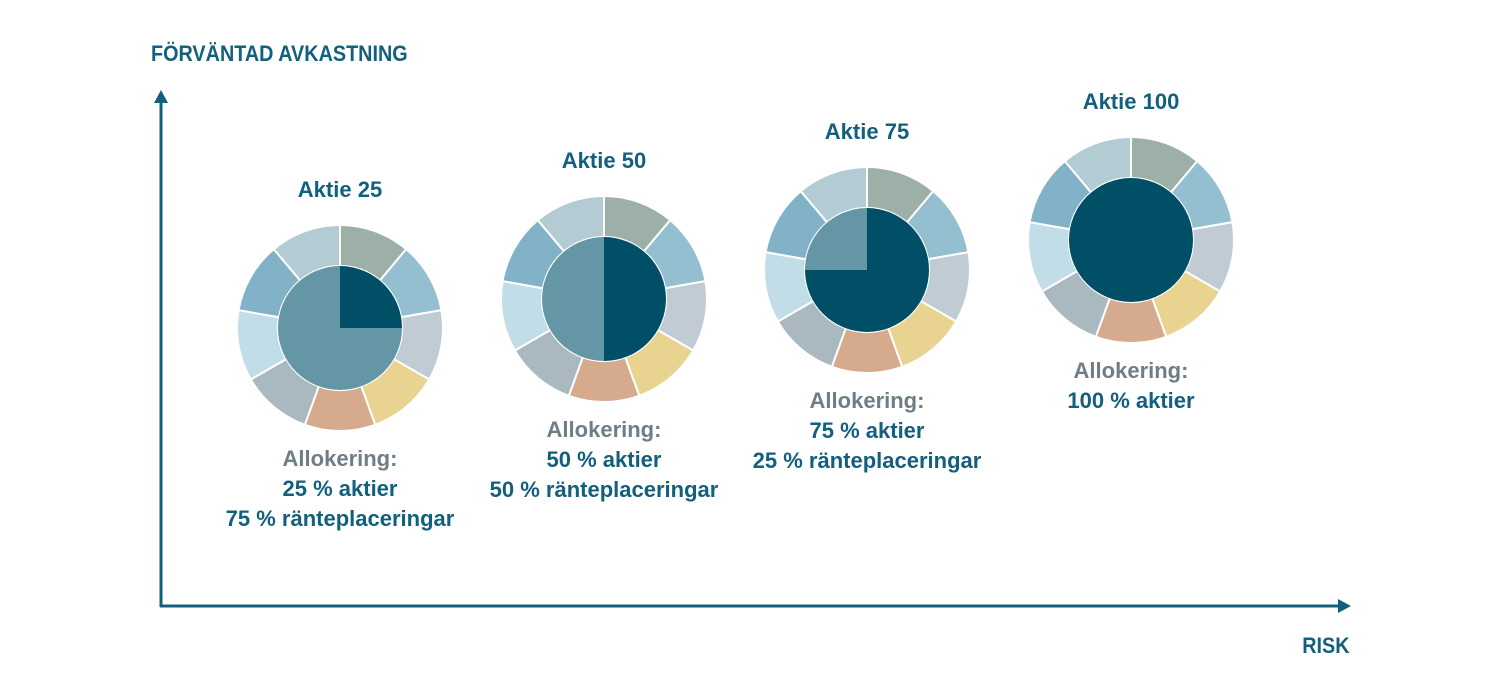  What do you see at coordinates (867, 131) in the screenshot?
I see `fund-title: Aktie 75` at bounding box center [867, 131].